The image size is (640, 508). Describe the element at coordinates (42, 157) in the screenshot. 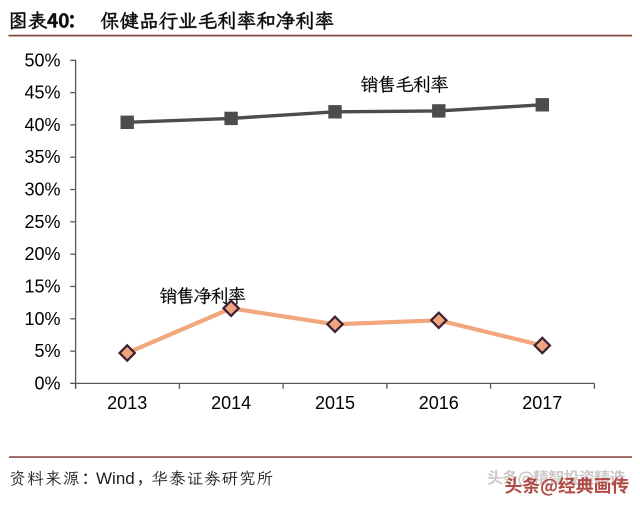

I see `svg-text: 35%` at that location.